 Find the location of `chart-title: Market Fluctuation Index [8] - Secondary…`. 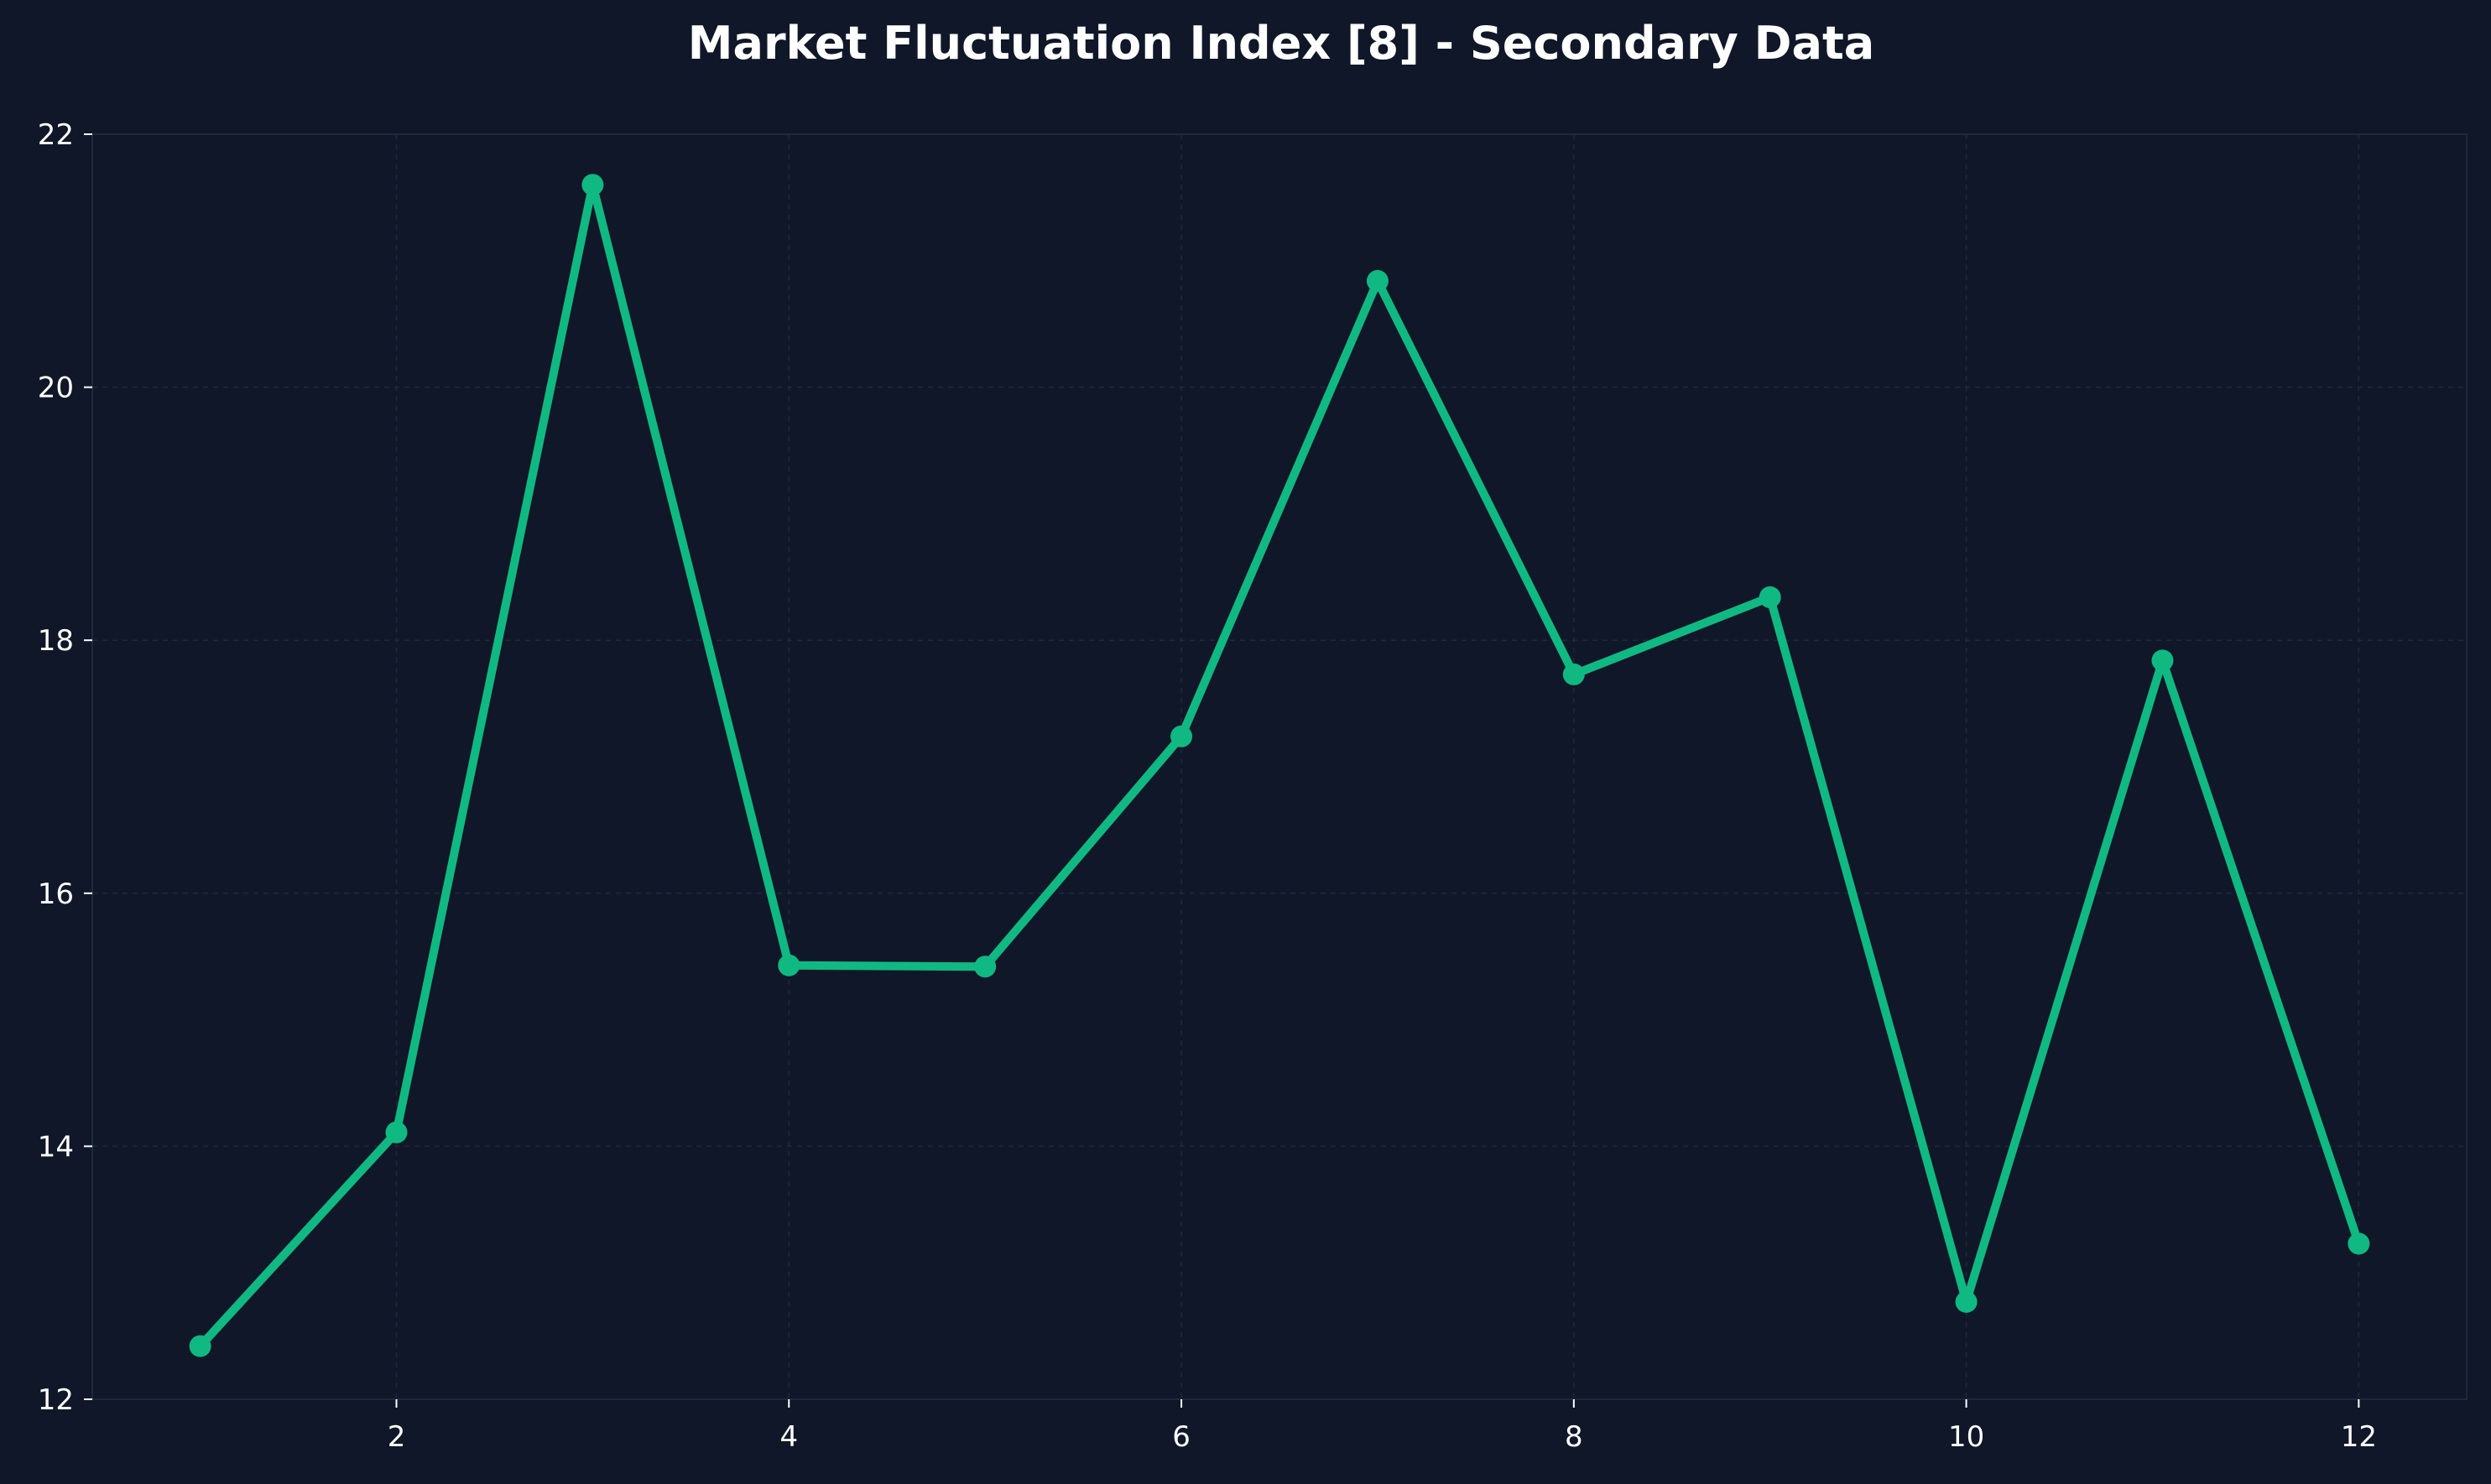

chart-title: Market Fluctuation Index [8] - Secondary… is located at coordinates (1281, 43).